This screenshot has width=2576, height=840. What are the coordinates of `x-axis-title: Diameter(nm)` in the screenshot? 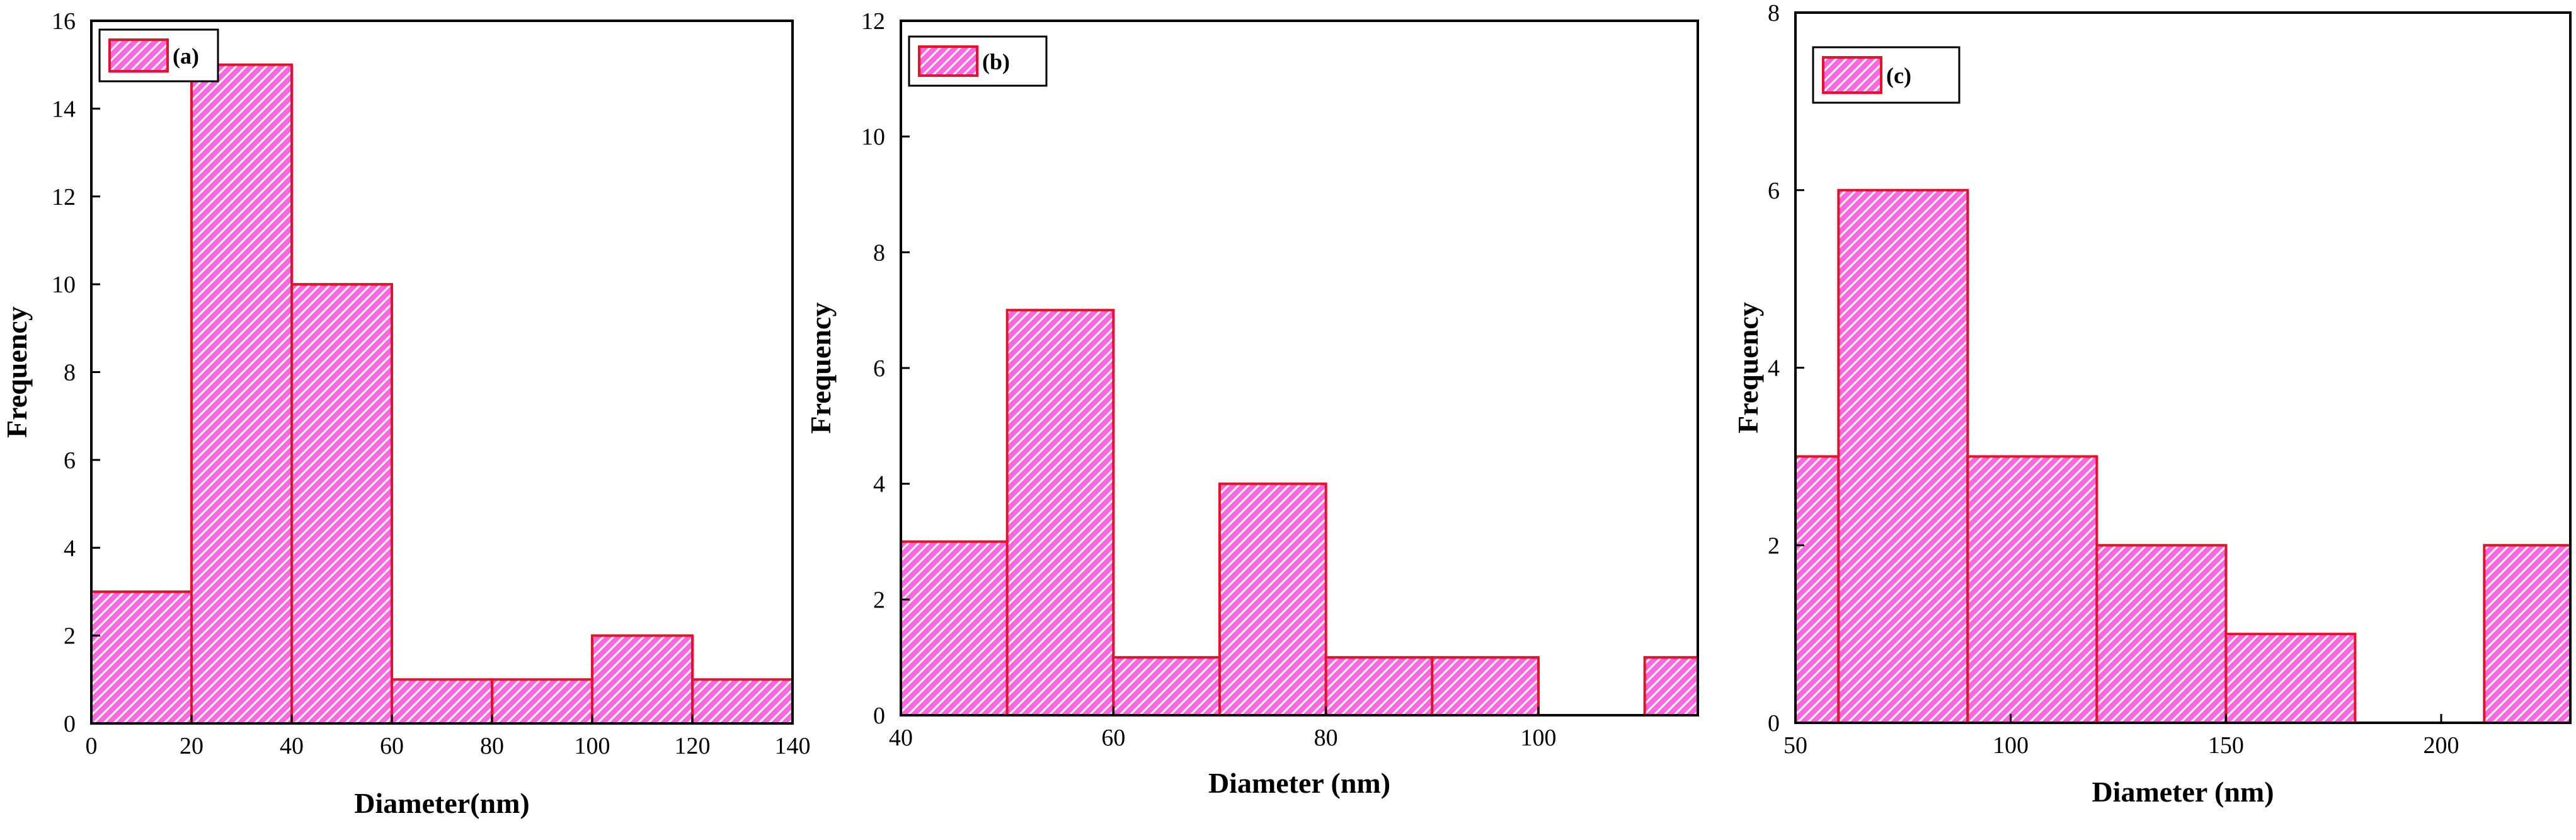 It's located at (441, 803).